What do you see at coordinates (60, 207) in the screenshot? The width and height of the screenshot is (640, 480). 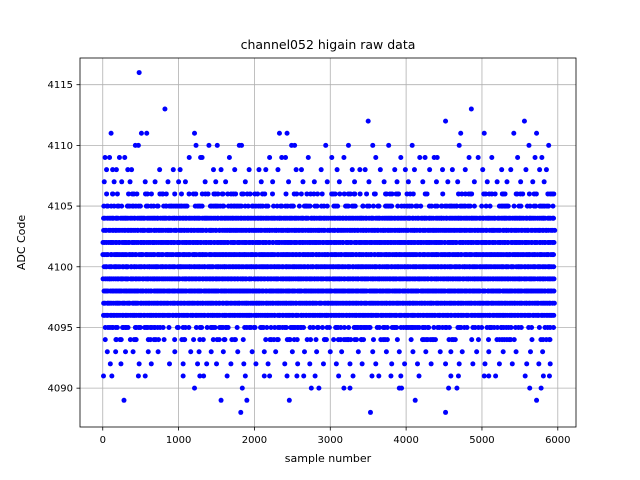 I see `y-tick-label: 4105` at bounding box center [60, 207].